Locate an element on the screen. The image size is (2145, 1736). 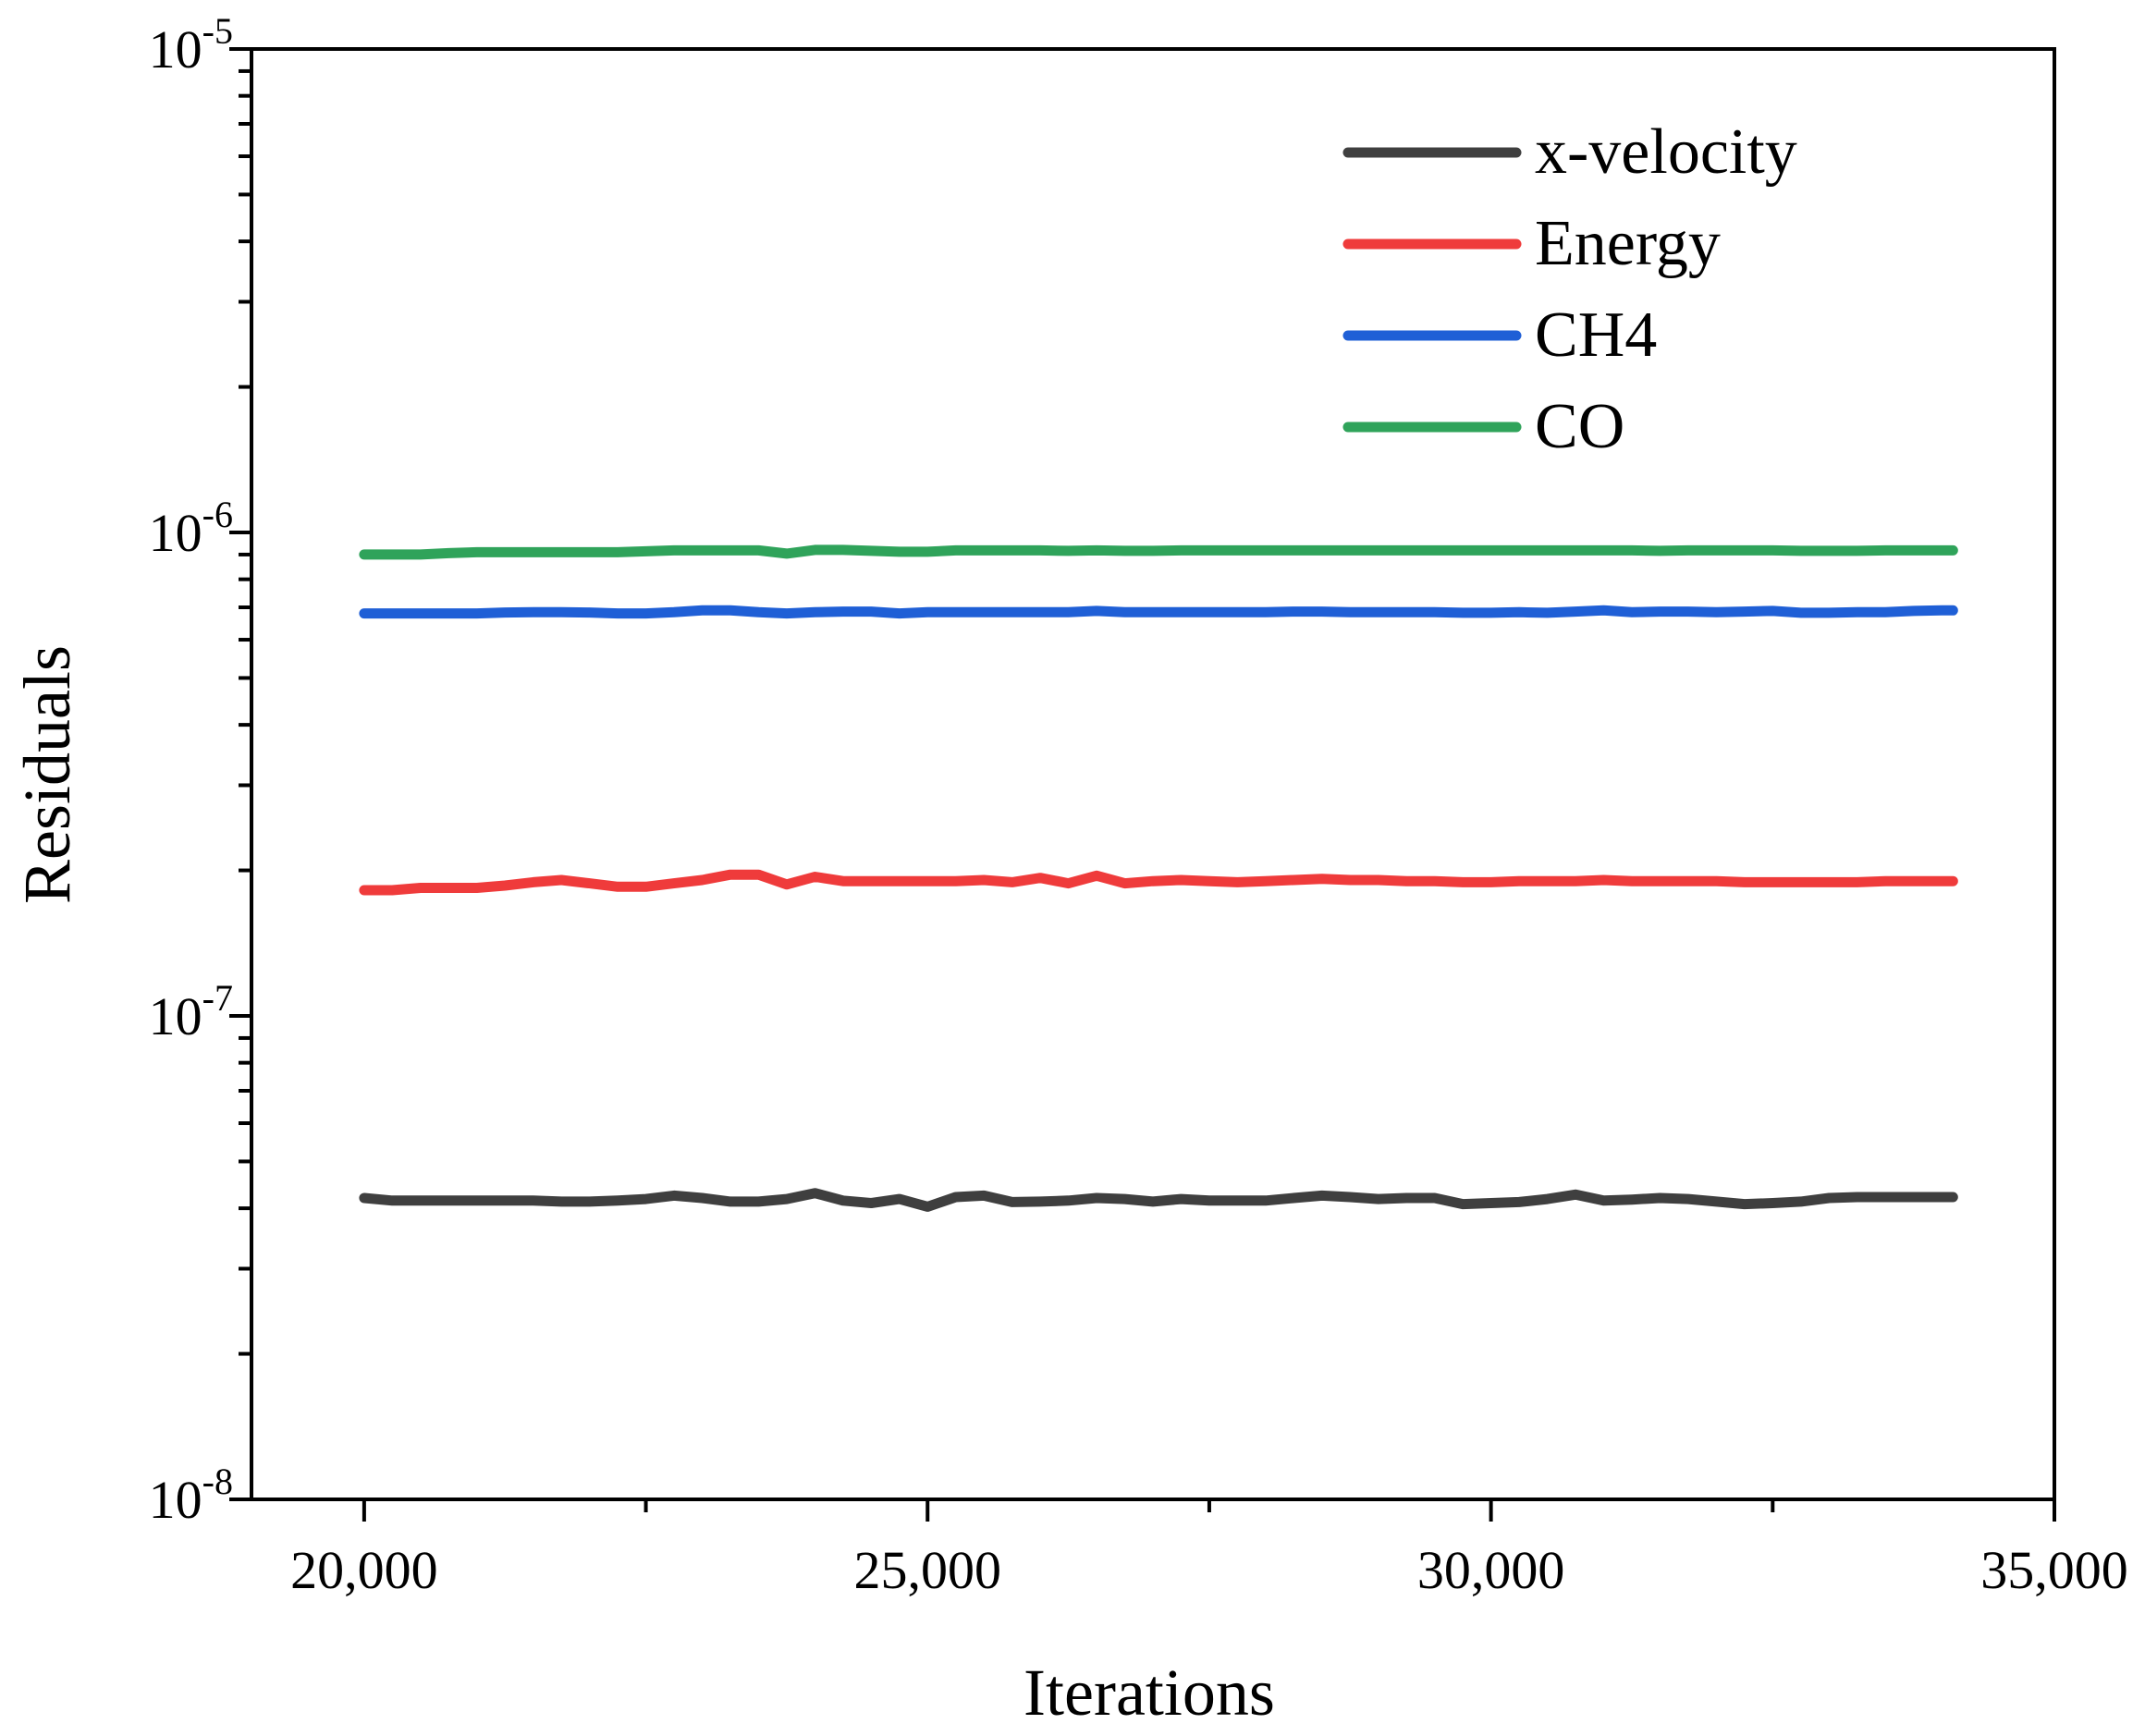
series-line-co is located at coordinates (1158, 552).